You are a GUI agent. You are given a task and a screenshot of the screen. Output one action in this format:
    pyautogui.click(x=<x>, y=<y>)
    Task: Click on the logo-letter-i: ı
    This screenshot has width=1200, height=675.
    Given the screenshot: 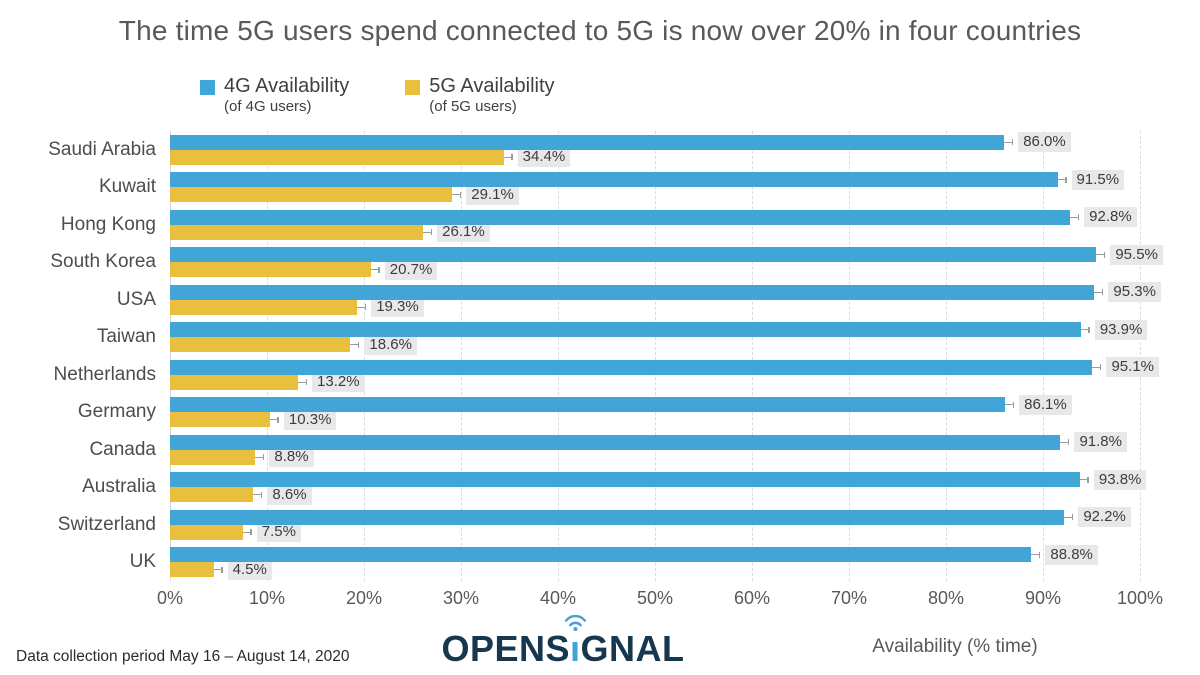 What is the action you would take?
    pyautogui.click(x=575, y=640)
    